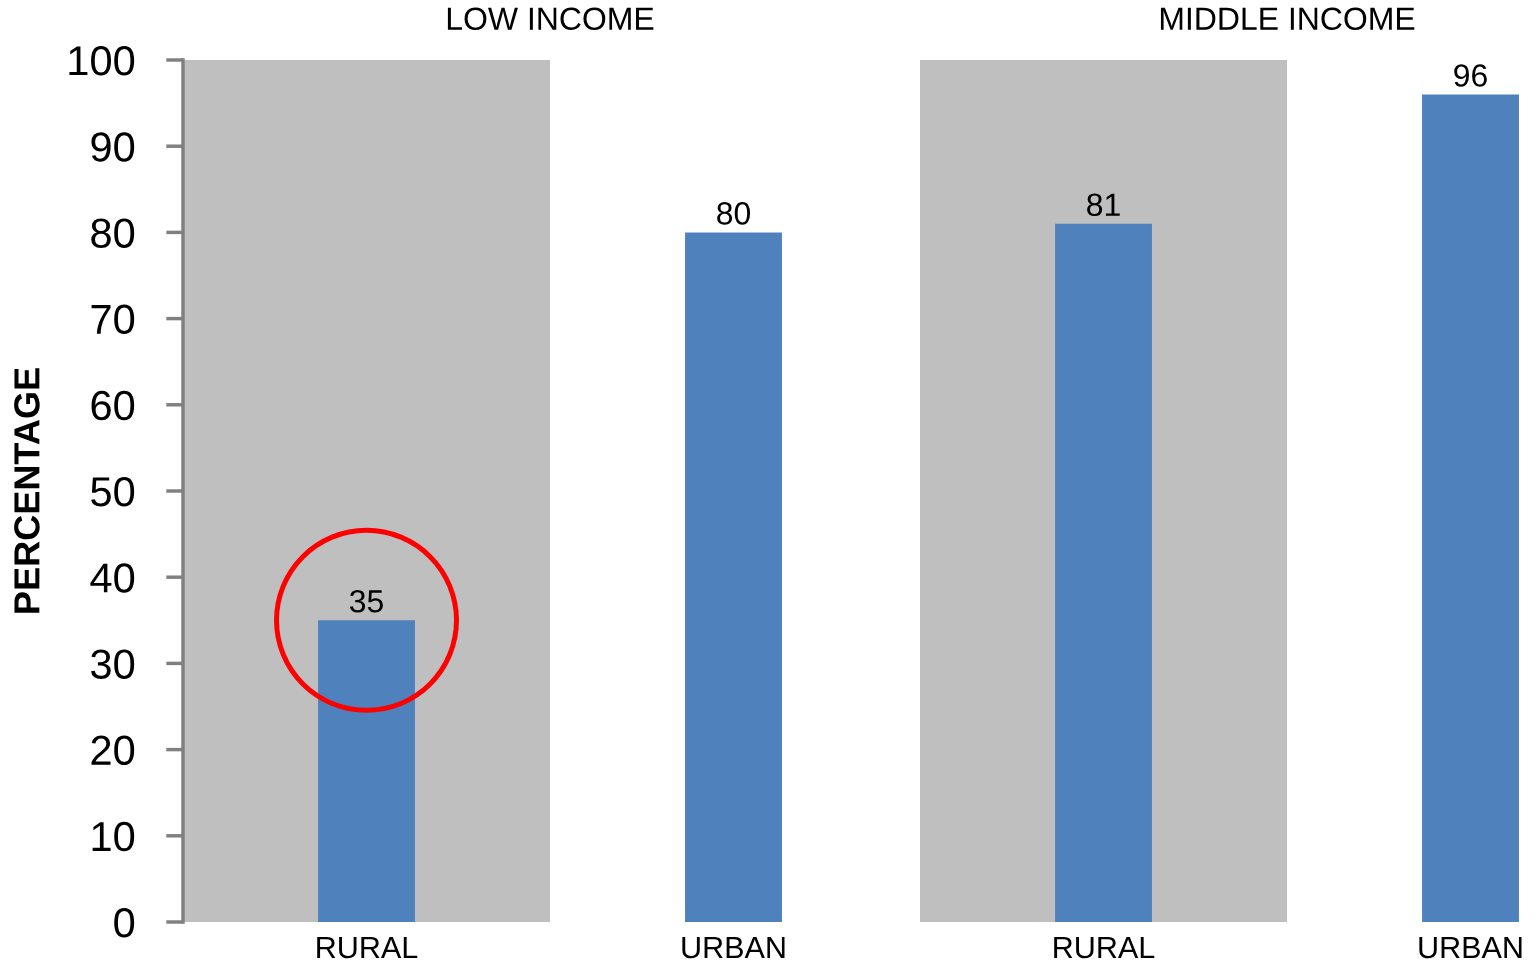 The width and height of the screenshot is (1539, 970). I want to click on chart-title: MIDDLE INCOME, so click(1287, 19).